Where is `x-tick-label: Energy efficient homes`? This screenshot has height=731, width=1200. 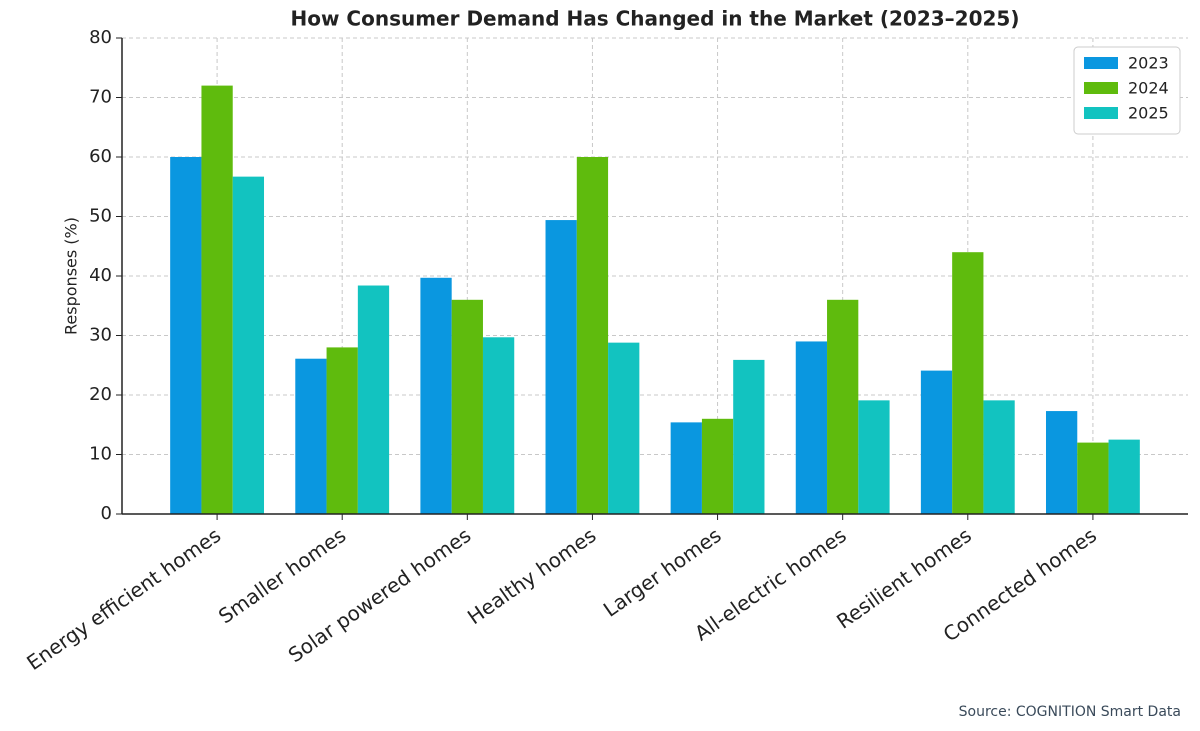
x-tick-label: Energy efficient homes is located at coordinates (123, 599).